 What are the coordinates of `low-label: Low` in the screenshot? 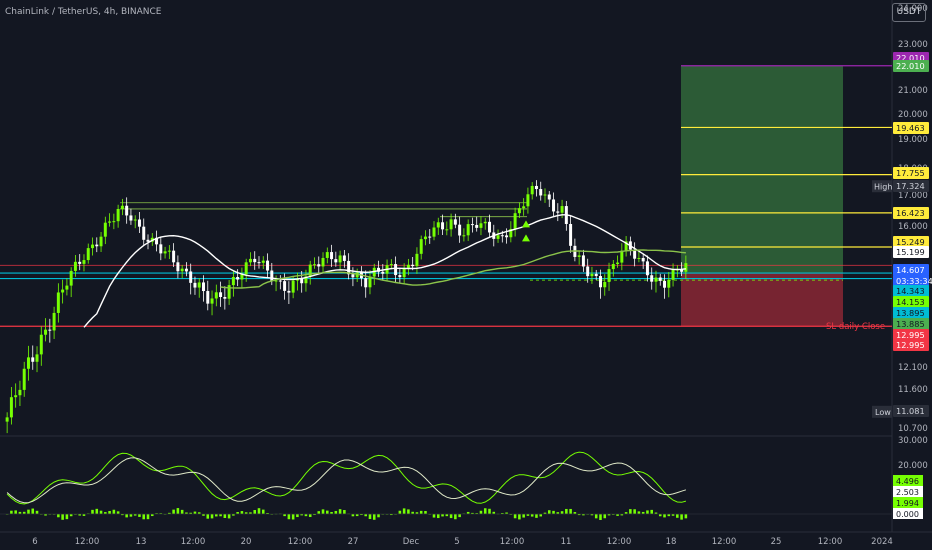 It's located at (883, 412).